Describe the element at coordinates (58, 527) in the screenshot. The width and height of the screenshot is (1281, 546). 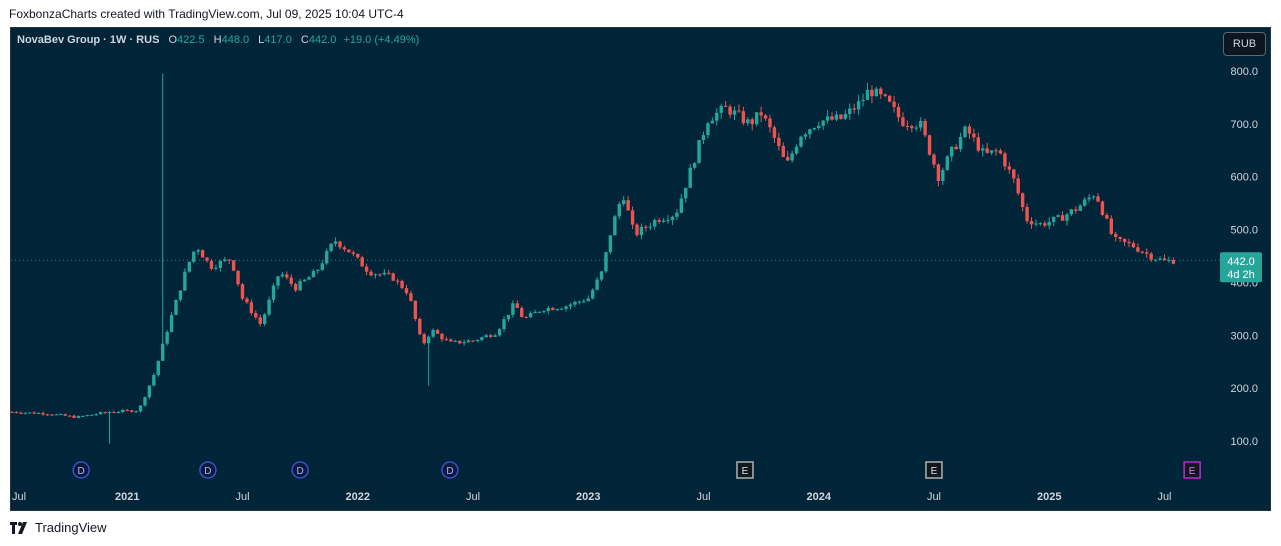
I see `footer-brand: TradingView` at that location.